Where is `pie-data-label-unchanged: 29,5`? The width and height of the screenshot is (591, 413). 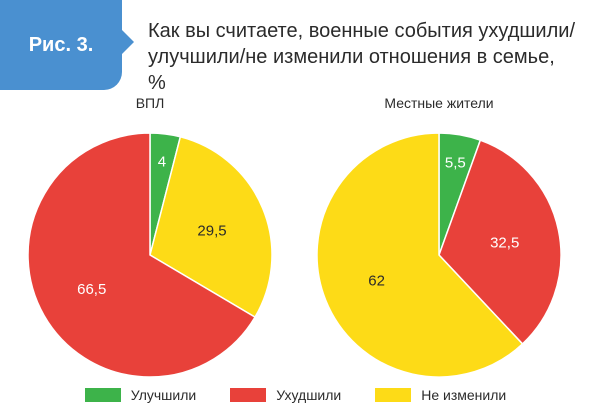
pie-data-label-unchanged: 29,5 is located at coordinates (211, 230).